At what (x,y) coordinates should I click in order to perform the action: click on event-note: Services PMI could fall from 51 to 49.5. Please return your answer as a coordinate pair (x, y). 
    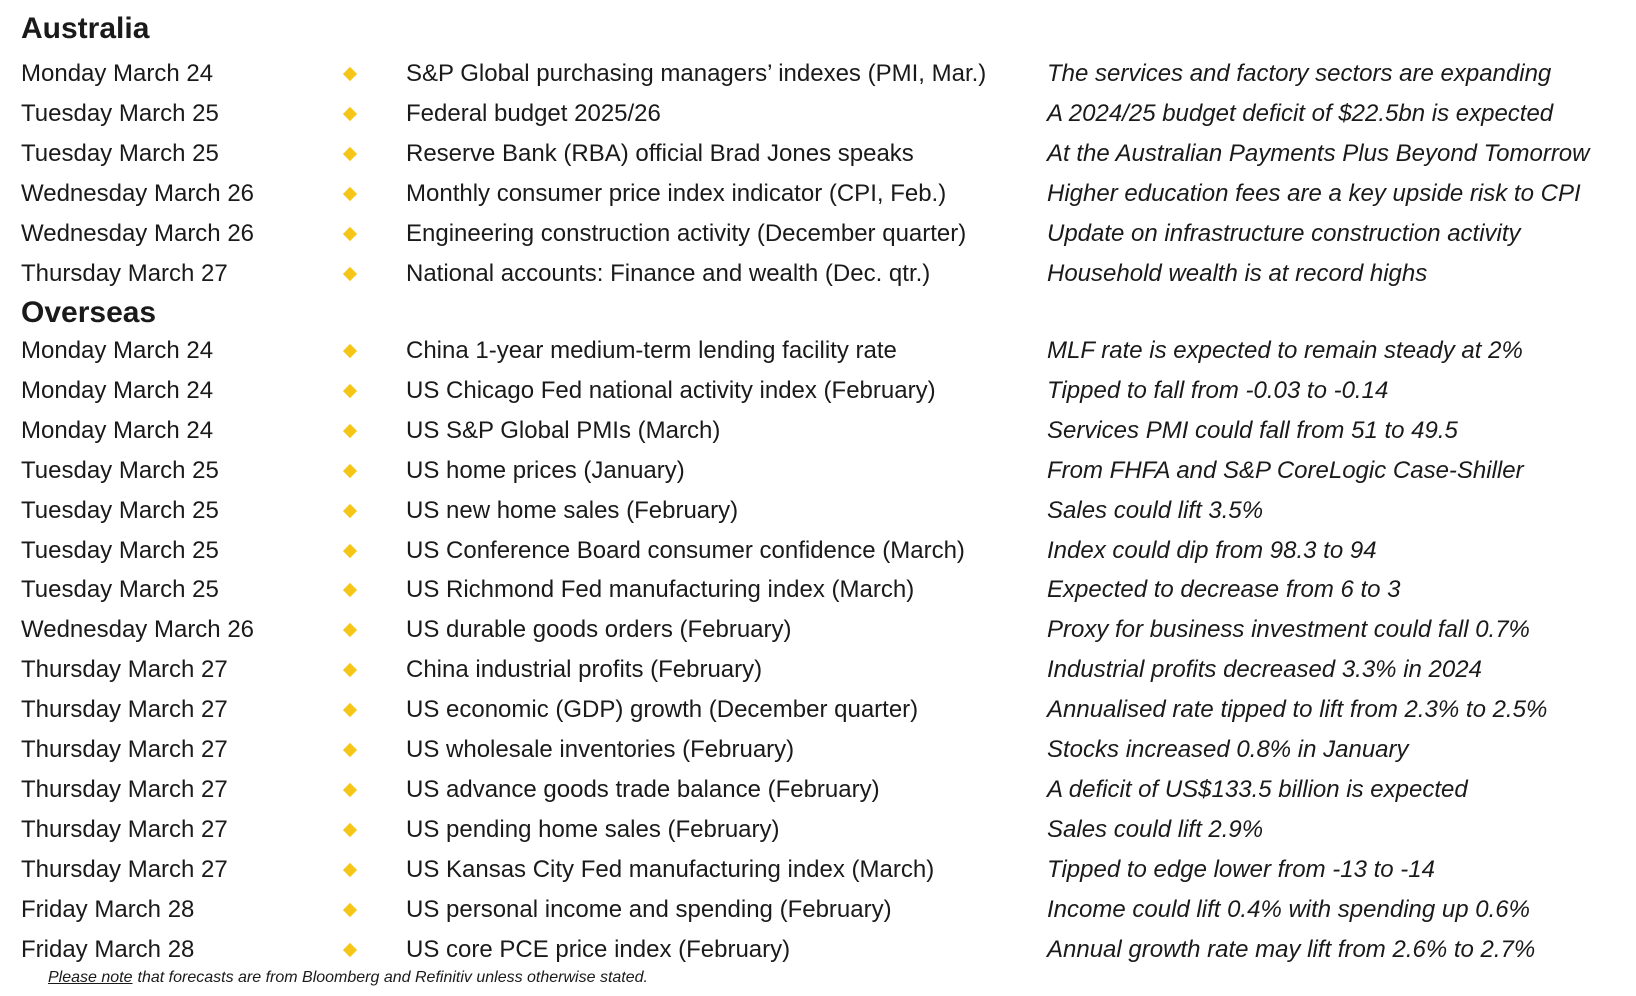
    Looking at the image, I should click on (1252, 430).